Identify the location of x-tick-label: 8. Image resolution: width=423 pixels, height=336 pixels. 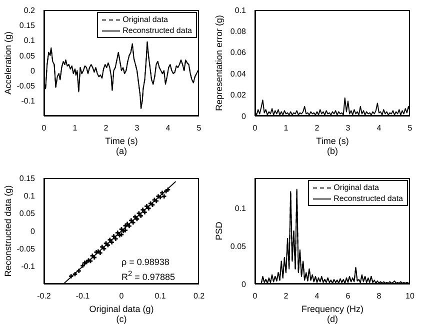
(379, 296).